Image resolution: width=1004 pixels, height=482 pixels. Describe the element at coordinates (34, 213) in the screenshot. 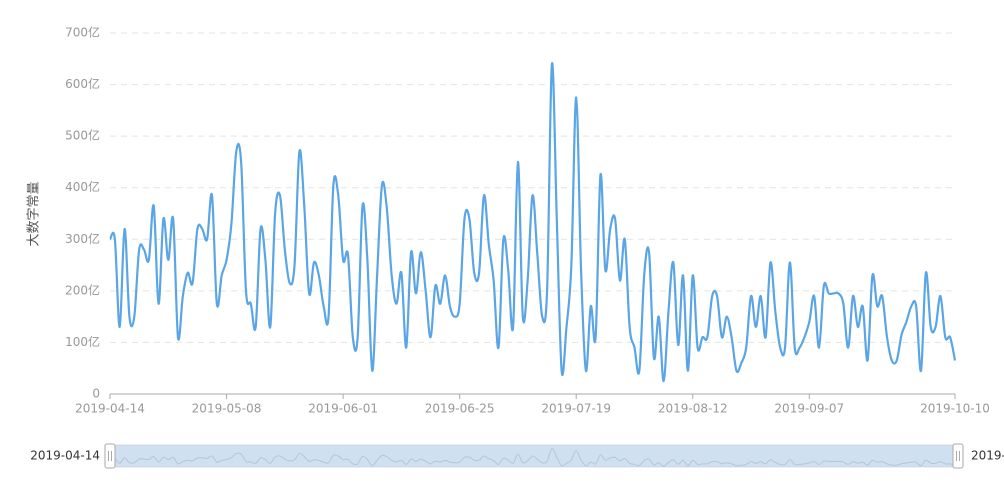

I see `y-axis-title: 大数字常量` at that location.